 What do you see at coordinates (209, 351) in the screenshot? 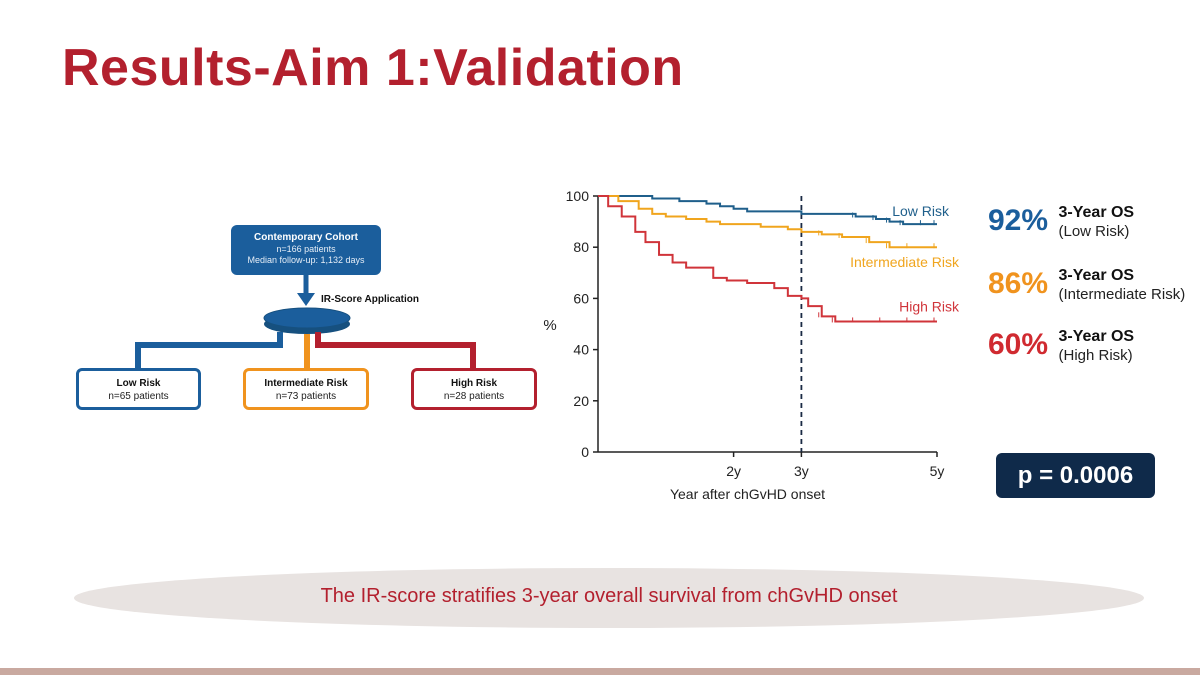
I see `connector-low` at bounding box center [209, 351].